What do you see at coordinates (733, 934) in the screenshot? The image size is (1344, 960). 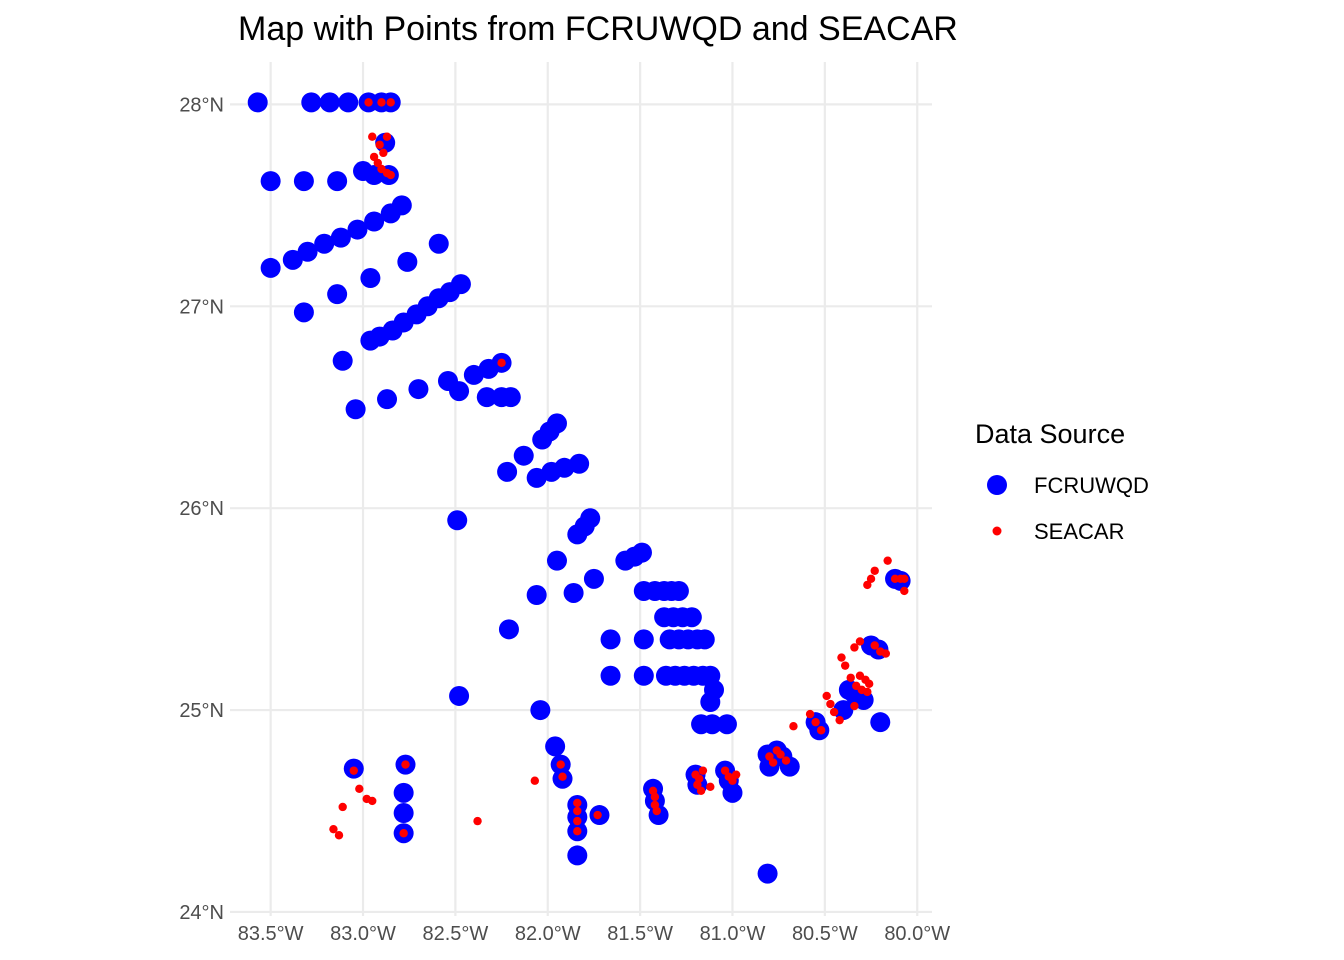 I see `x-tick-label: 81.0°W` at bounding box center [733, 934].